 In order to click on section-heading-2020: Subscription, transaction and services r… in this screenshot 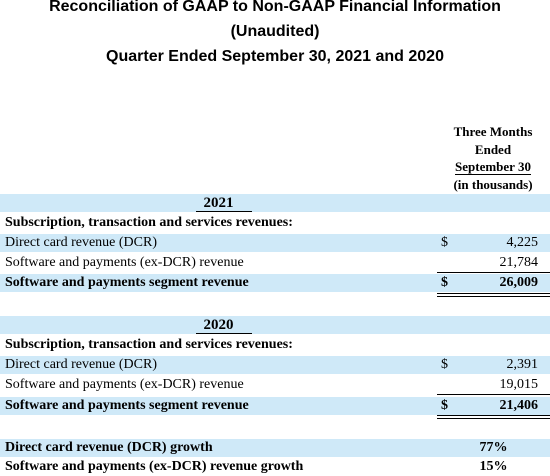, I will do `click(275, 345)`.